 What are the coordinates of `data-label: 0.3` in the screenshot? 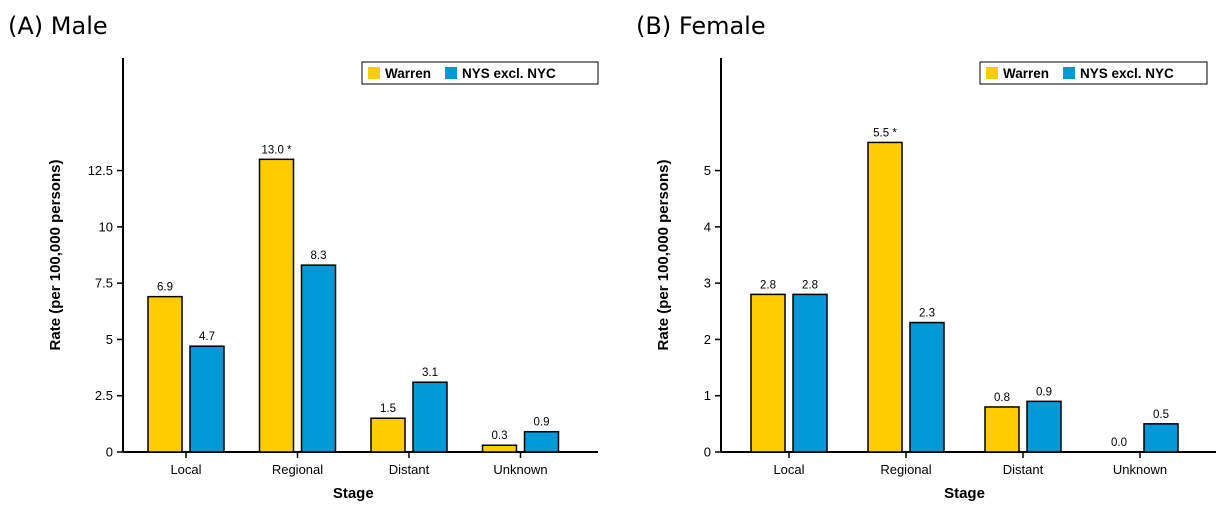 It's located at (500, 436).